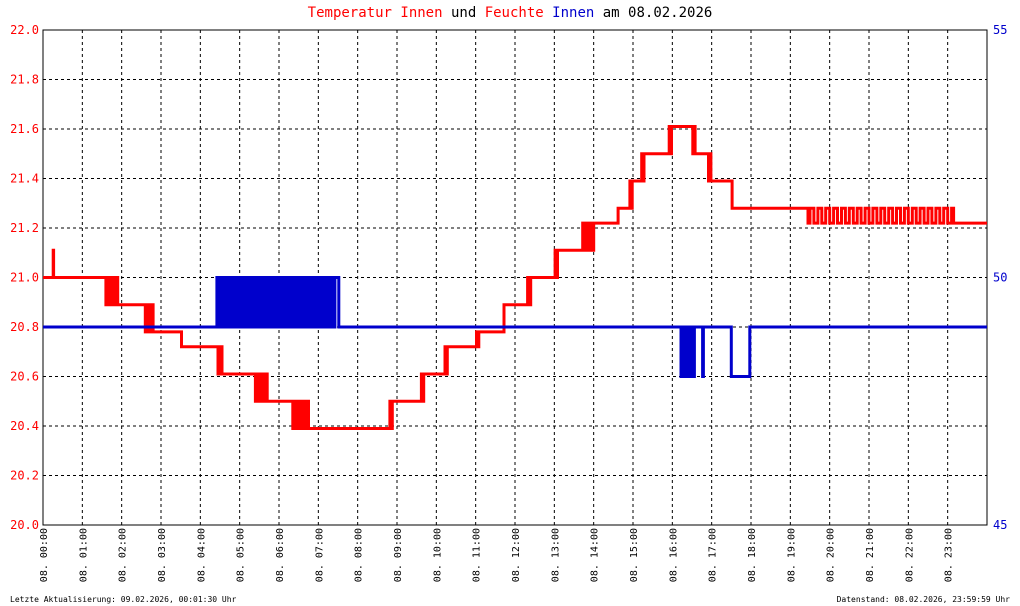 The image size is (1020, 606). What do you see at coordinates (870, 555) in the screenshot?
I see `x-tick-label: 08. 21:00` at bounding box center [870, 555].